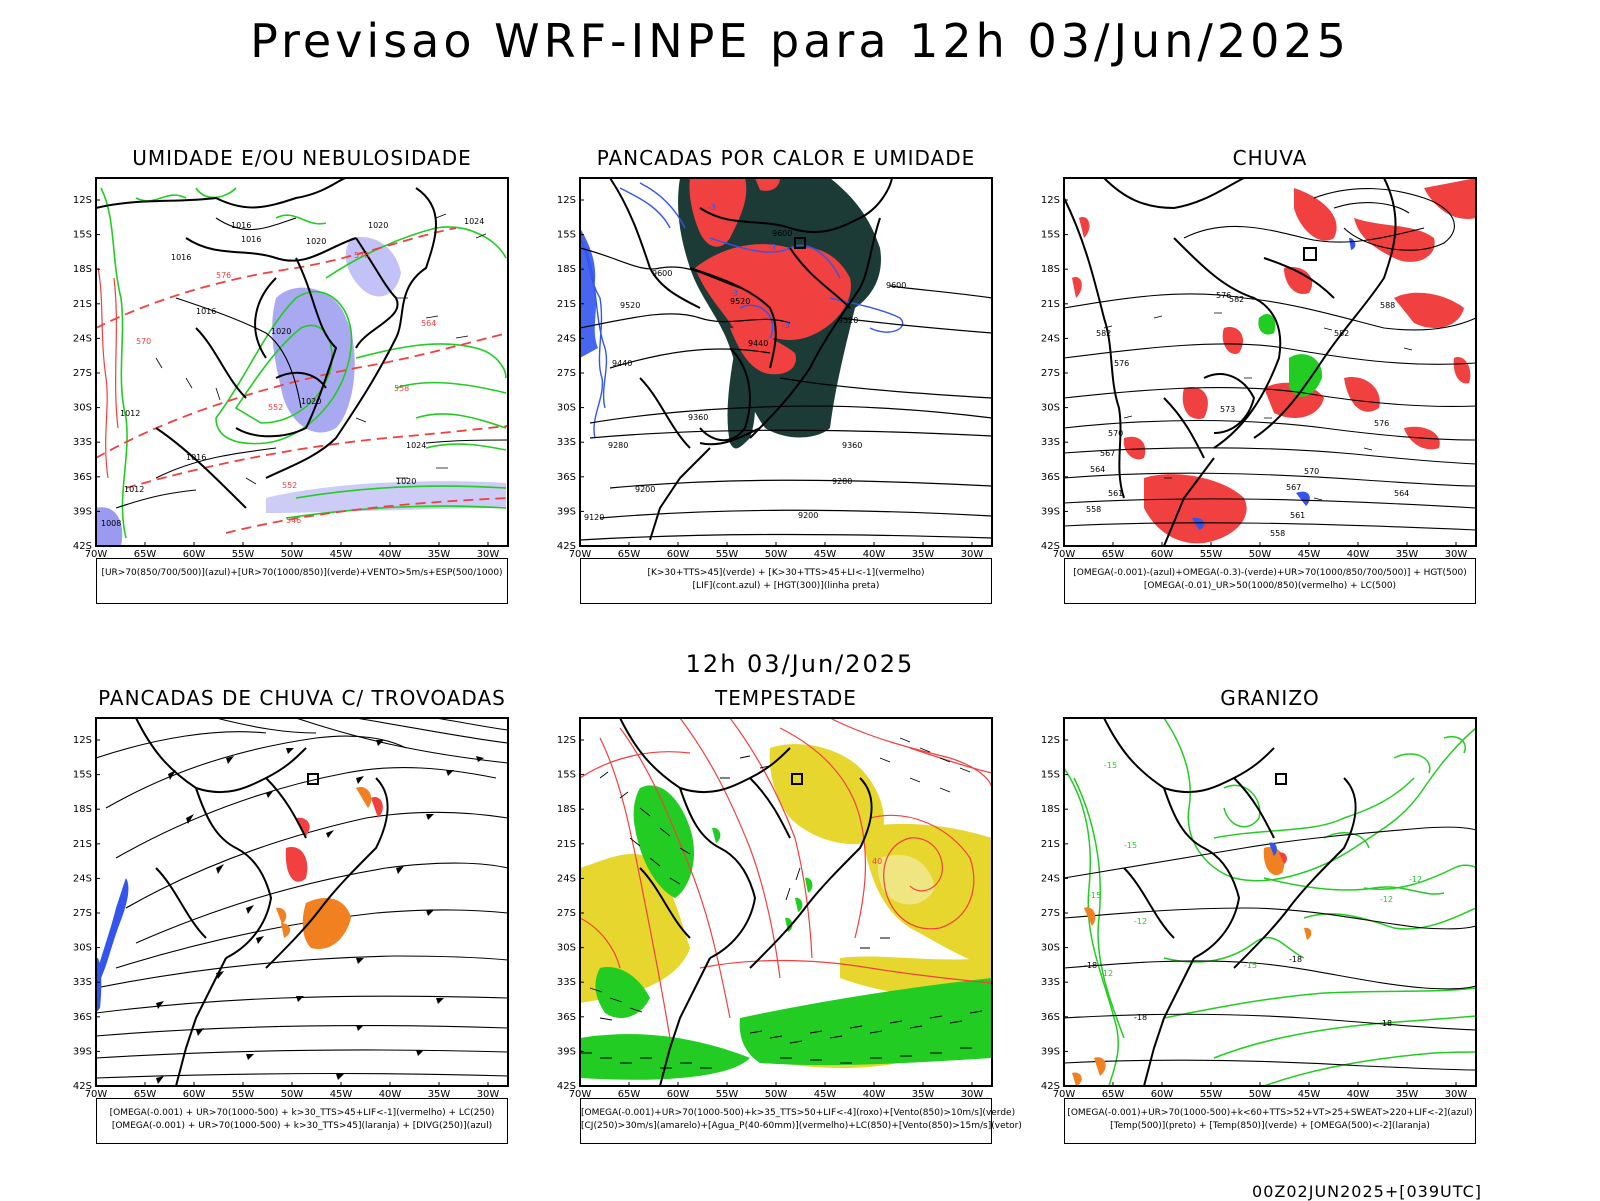 The height and width of the screenshot is (1201, 1600). I want to click on panel-3-borders, so click(1230, 362).